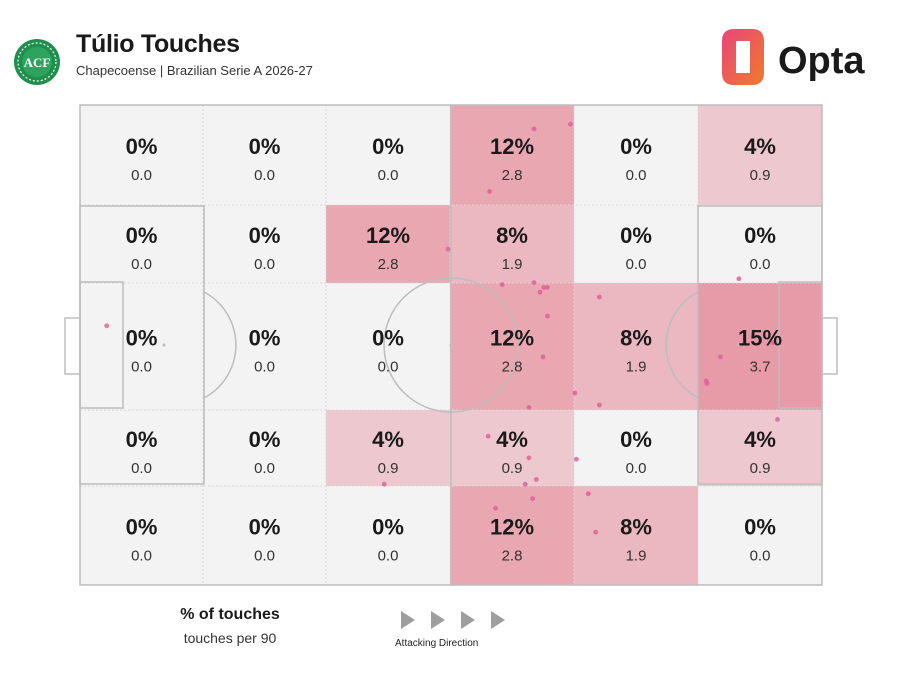  I want to click on direction-arrows, so click(453, 620).